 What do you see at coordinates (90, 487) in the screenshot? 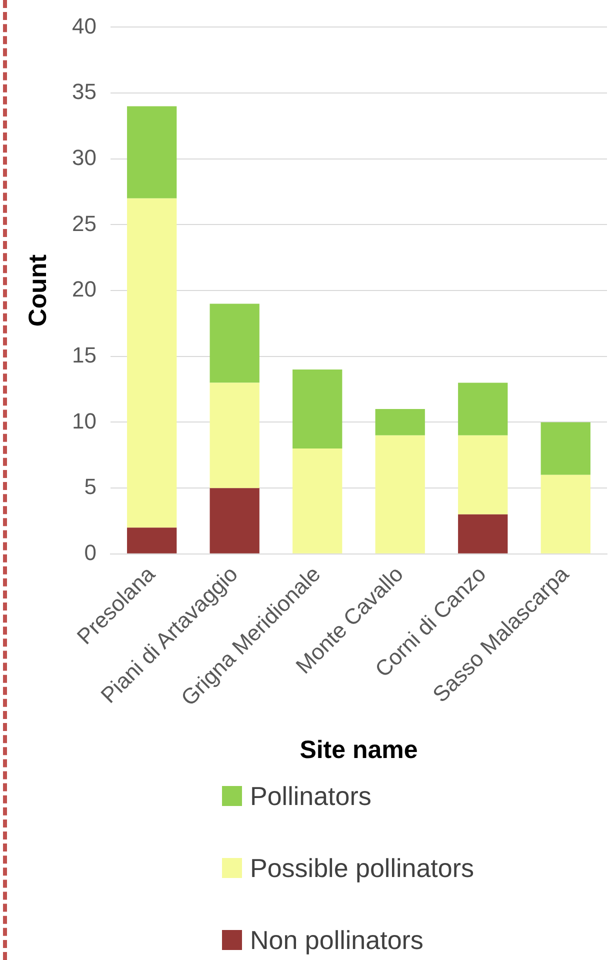
I see `y-tick-label: 5` at bounding box center [90, 487].